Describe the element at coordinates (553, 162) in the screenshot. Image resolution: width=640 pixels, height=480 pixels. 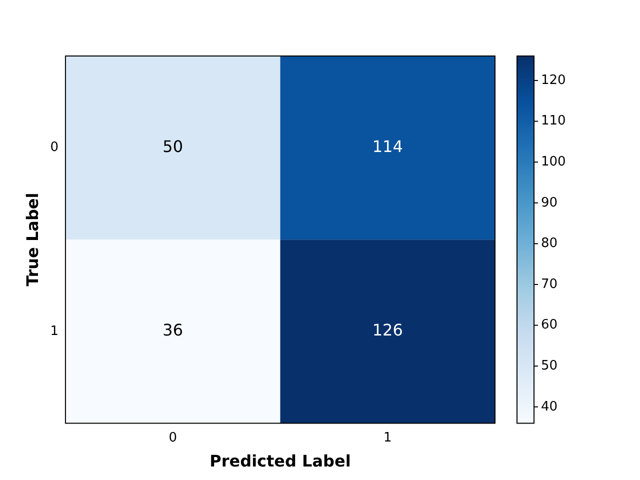
I see `color-bar-label: 100` at that location.